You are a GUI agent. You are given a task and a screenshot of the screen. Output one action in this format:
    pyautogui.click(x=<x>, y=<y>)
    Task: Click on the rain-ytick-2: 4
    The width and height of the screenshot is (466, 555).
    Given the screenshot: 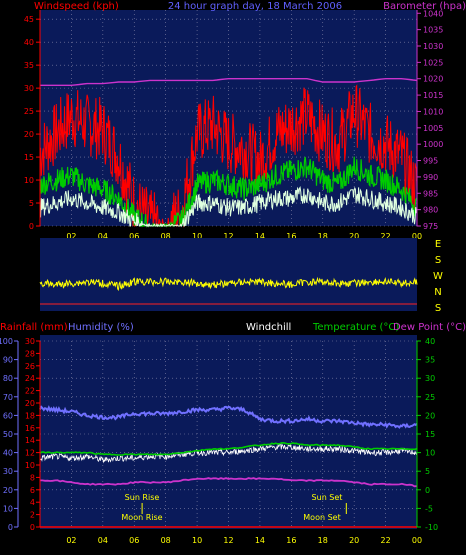 What is the action you would take?
    pyautogui.click(x=32, y=502)
    